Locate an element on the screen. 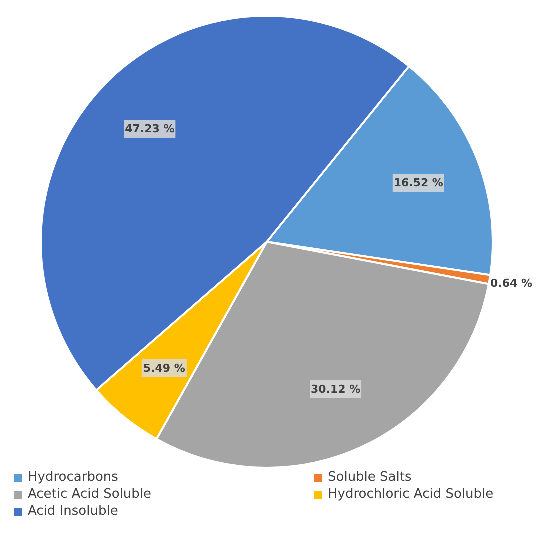  legend-label: Acetic Acid Soluble is located at coordinates (90, 494).